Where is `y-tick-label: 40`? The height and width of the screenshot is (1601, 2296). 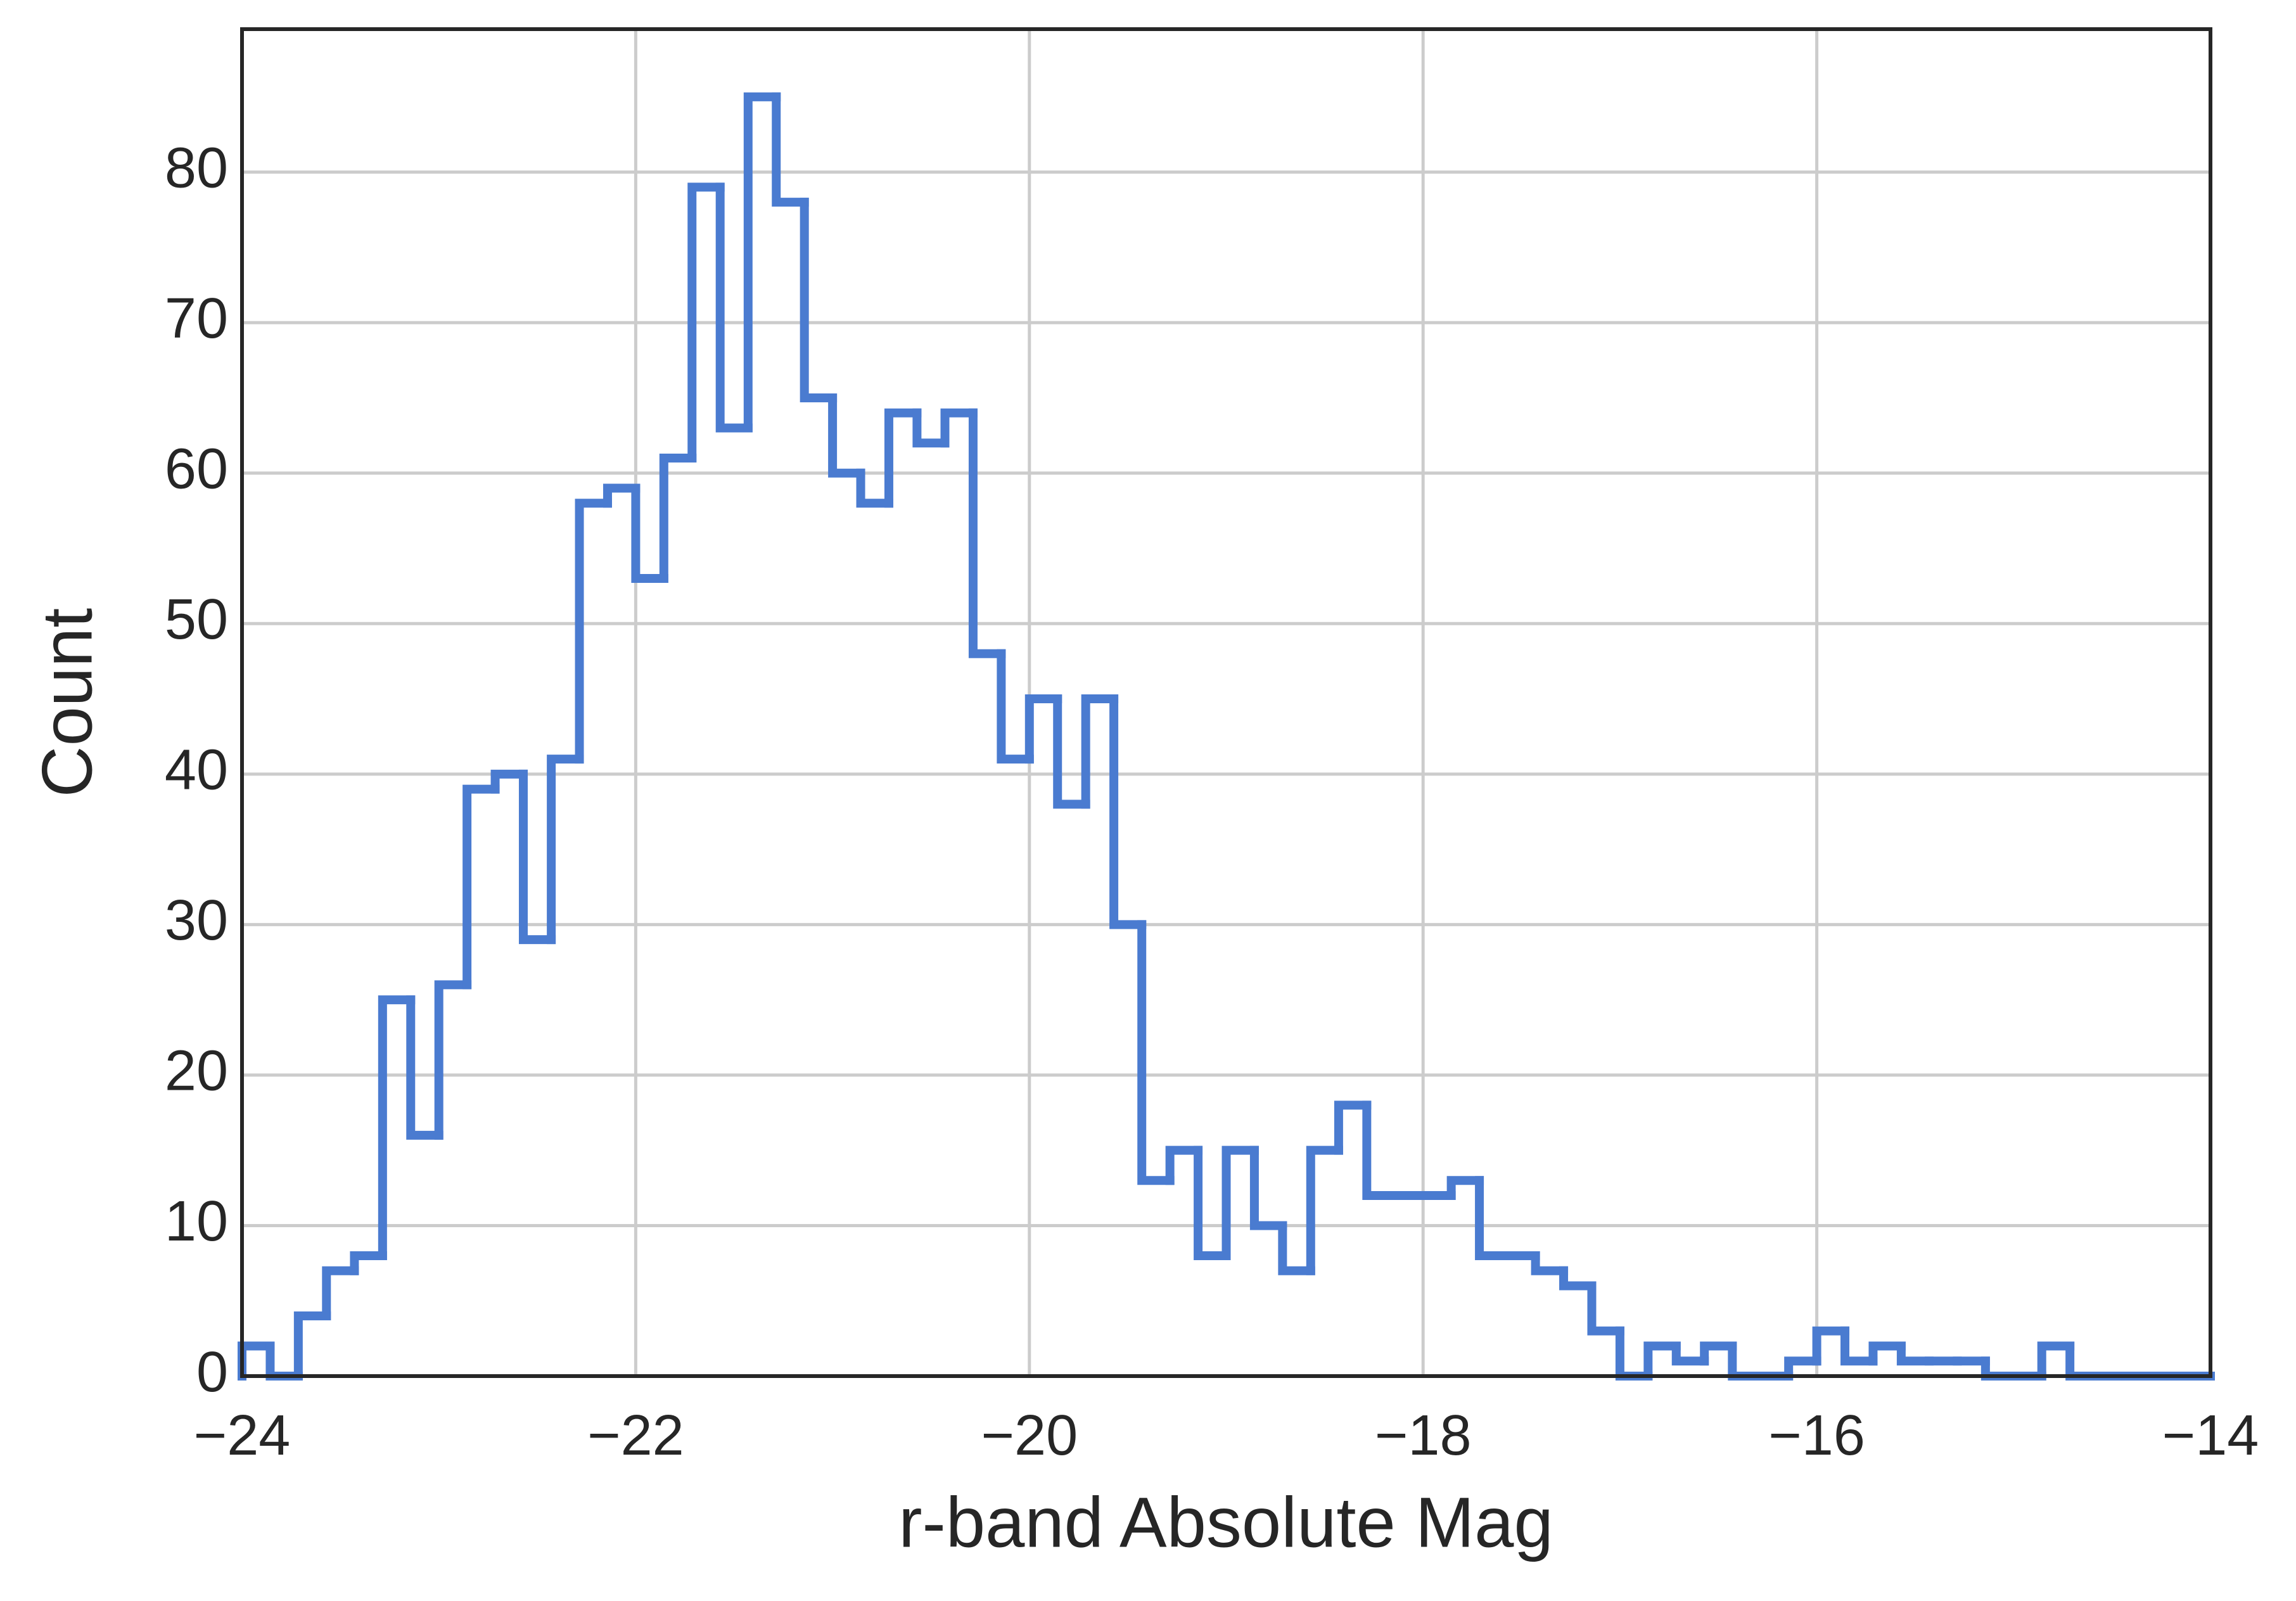 y-tick-label: 40 is located at coordinates (196, 770).